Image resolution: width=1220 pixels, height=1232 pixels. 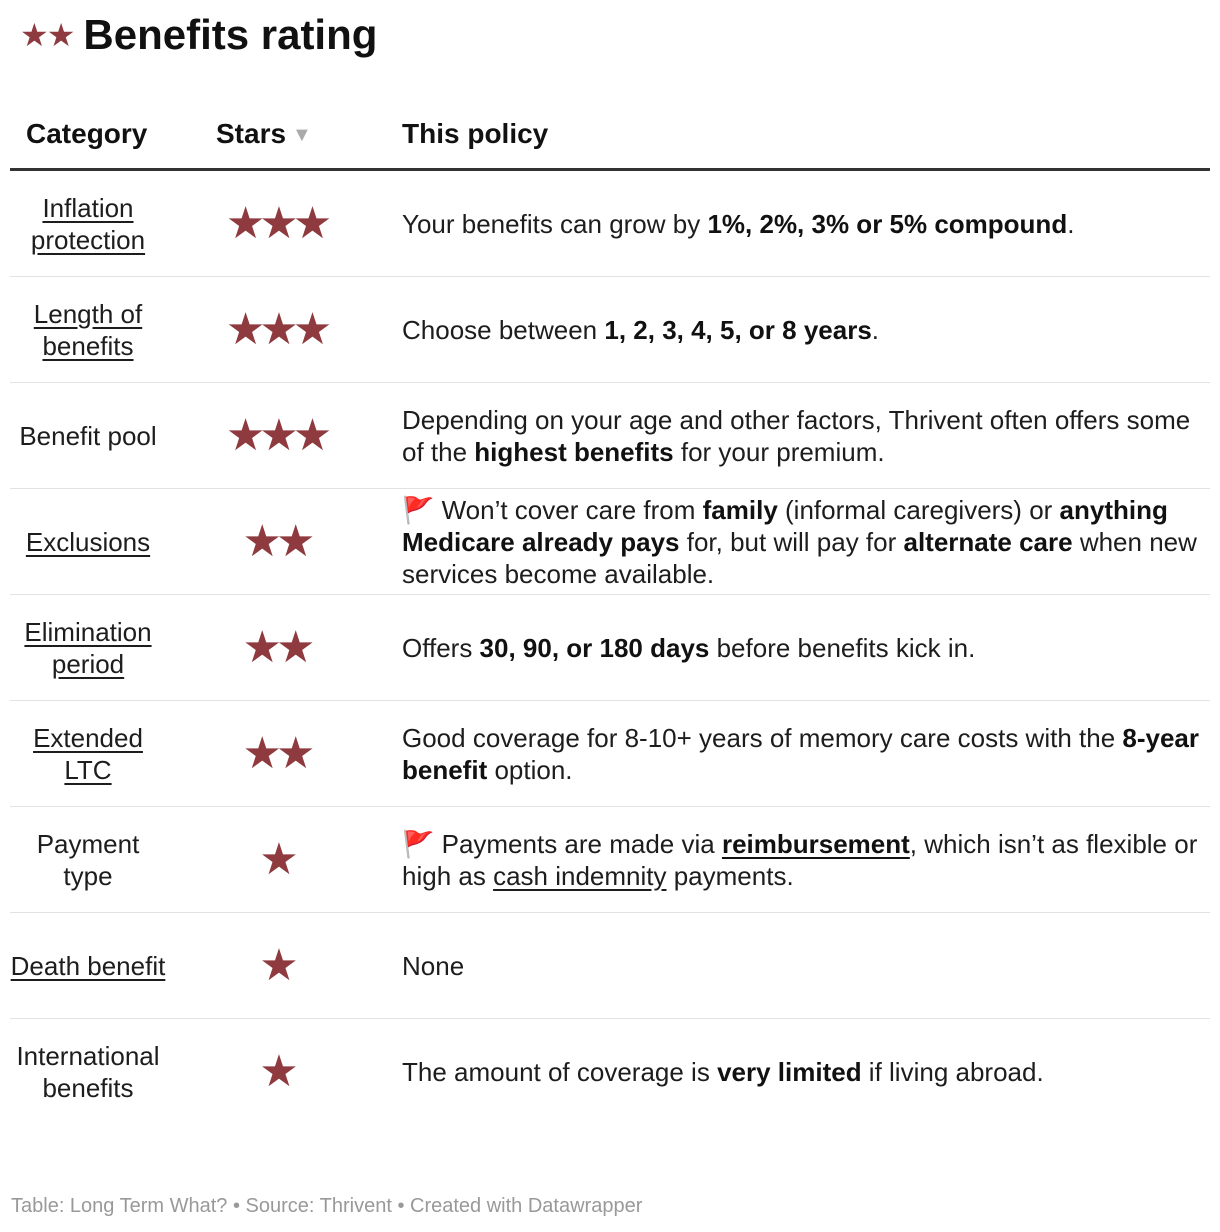 What do you see at coordinates (433, 965) in the screenshot?
I see `policy-text: None` at bounding box center [433, 965].